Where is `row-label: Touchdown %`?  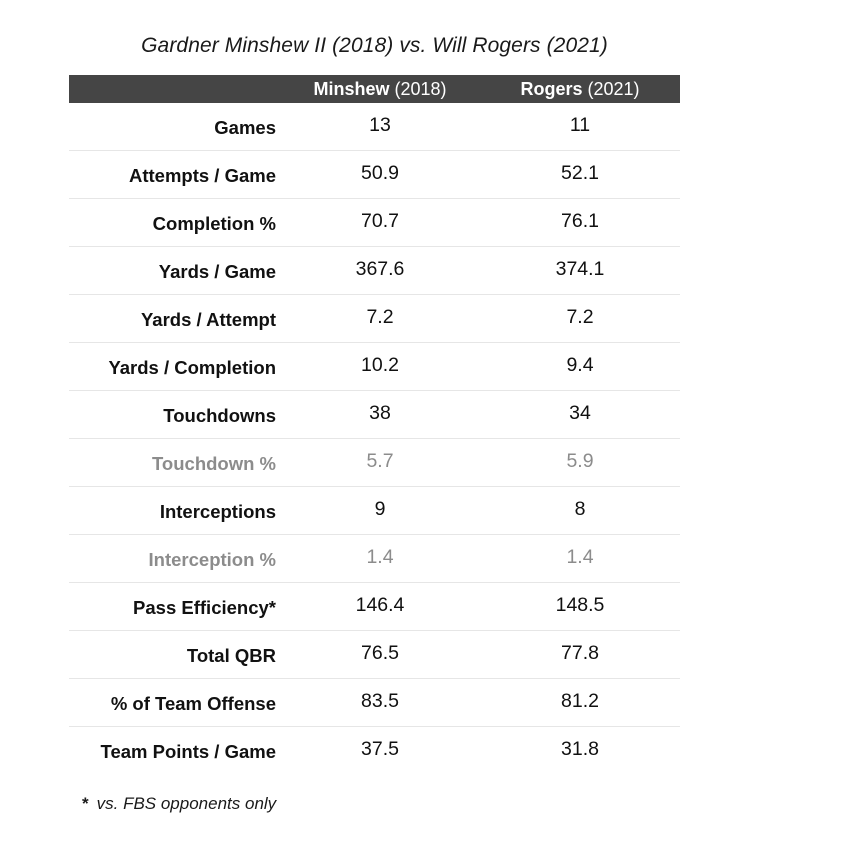 row-label: Touchdown % is located at coordinates (214, 463).